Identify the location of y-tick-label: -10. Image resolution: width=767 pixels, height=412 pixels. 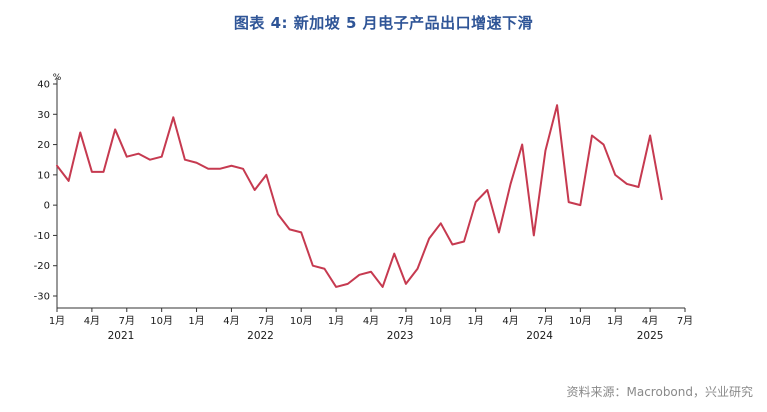
(42, 236).